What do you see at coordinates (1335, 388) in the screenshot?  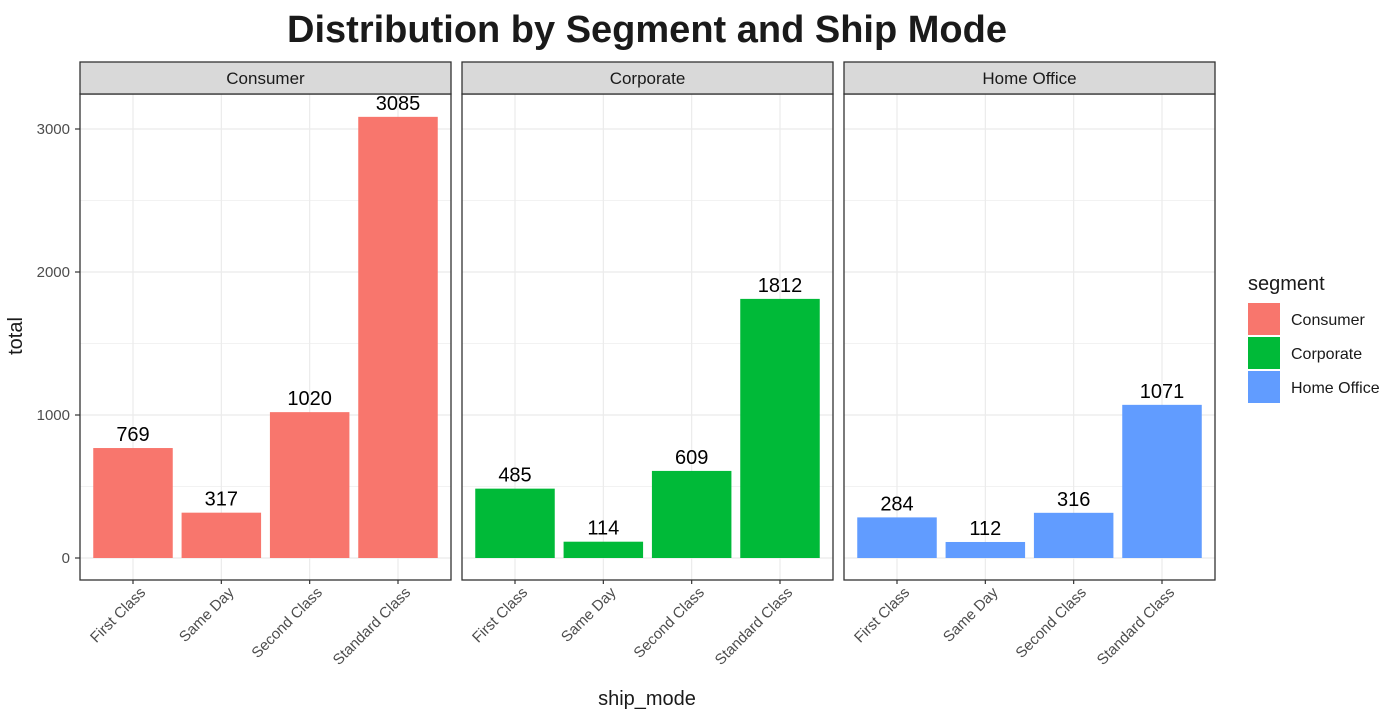 I see `legend-label: Home Office` at bounding box center [1335, 388].